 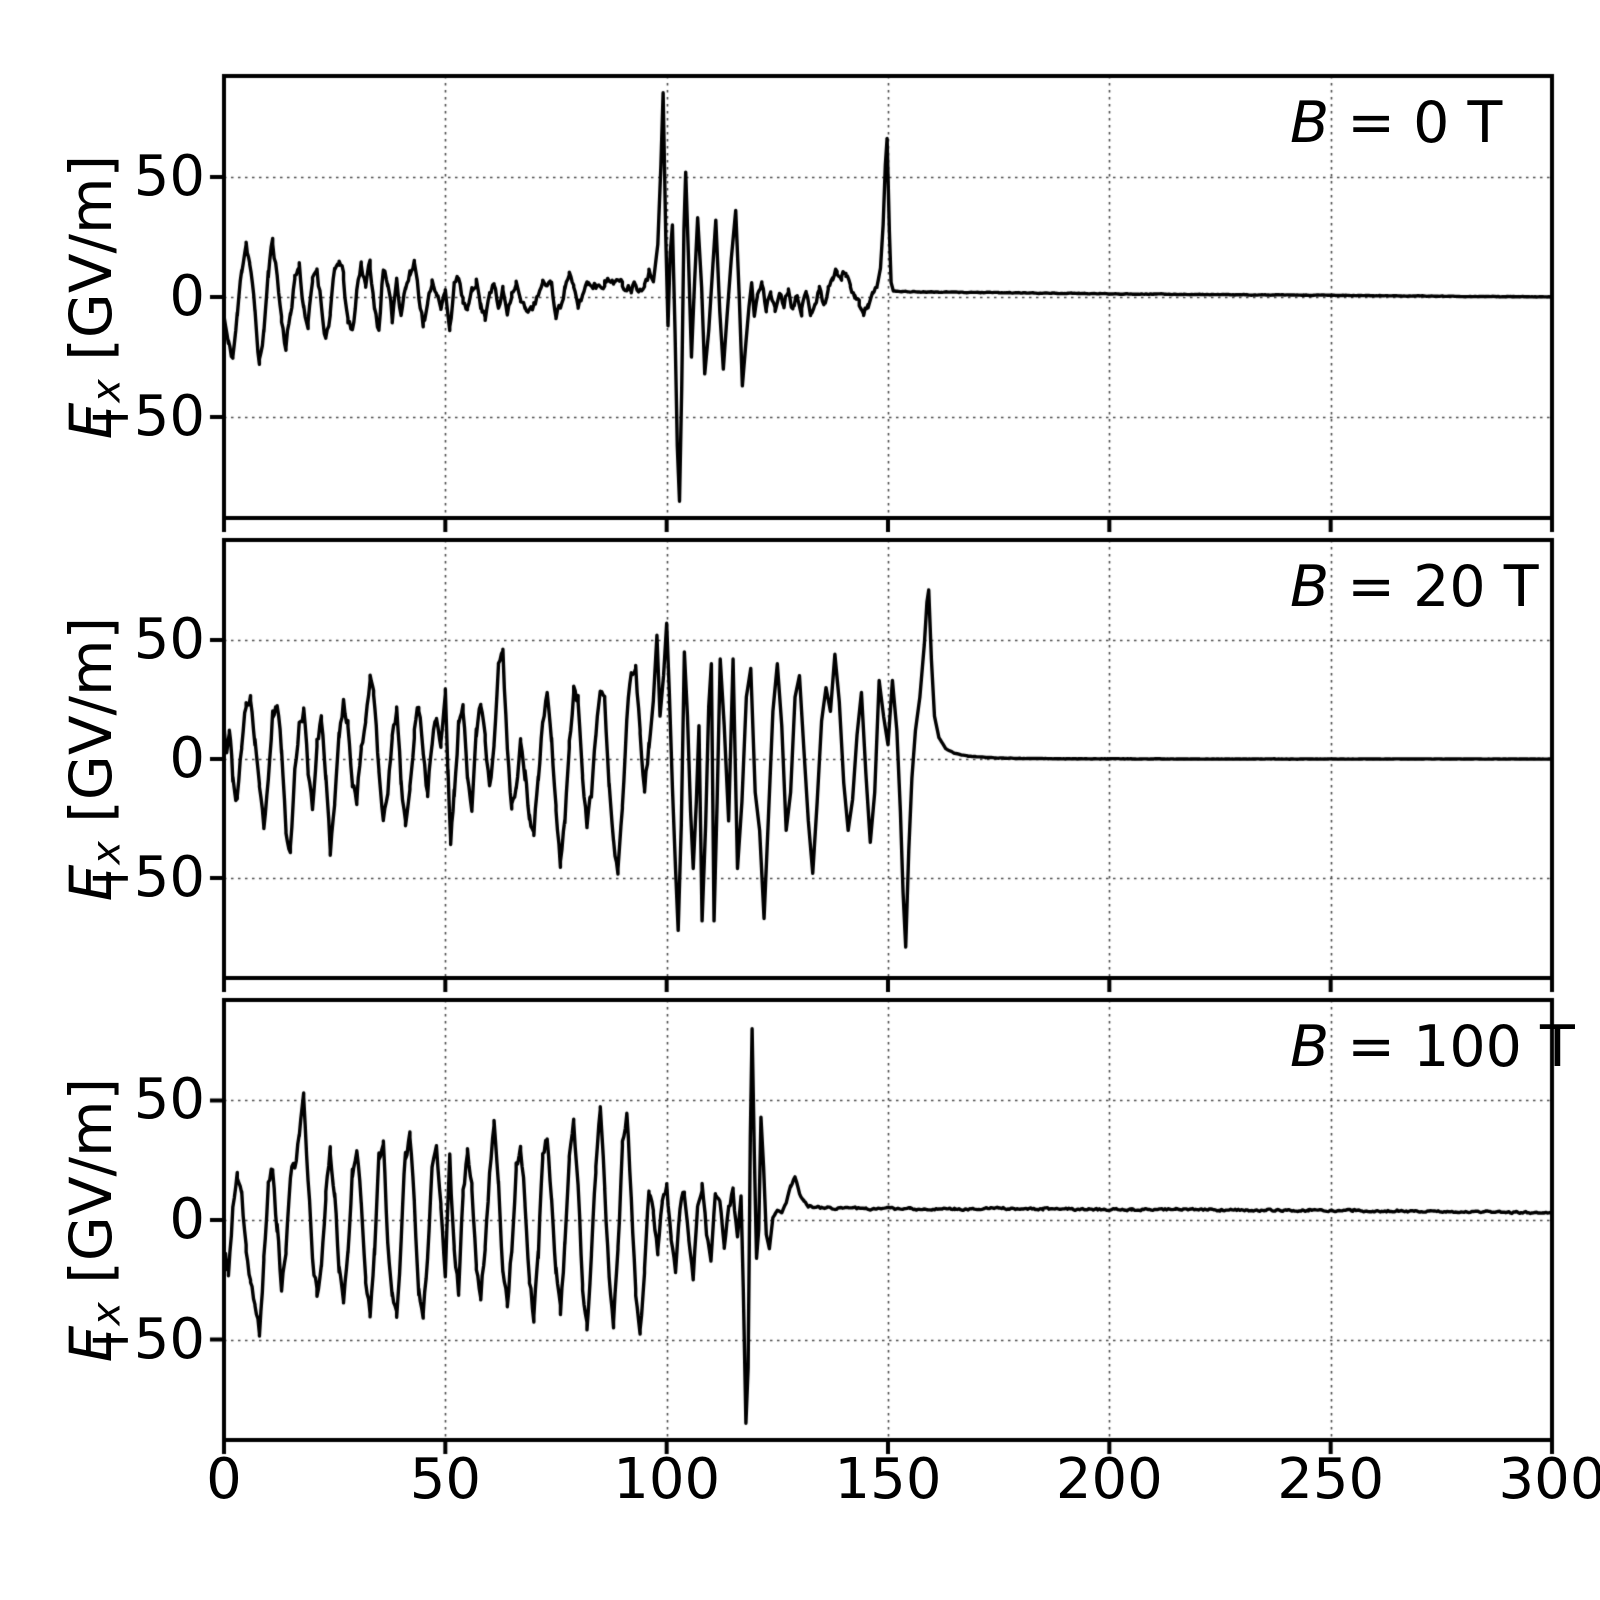 I want to click on panel-annotation: B = 100 T, so click(x=1432, y=1047).